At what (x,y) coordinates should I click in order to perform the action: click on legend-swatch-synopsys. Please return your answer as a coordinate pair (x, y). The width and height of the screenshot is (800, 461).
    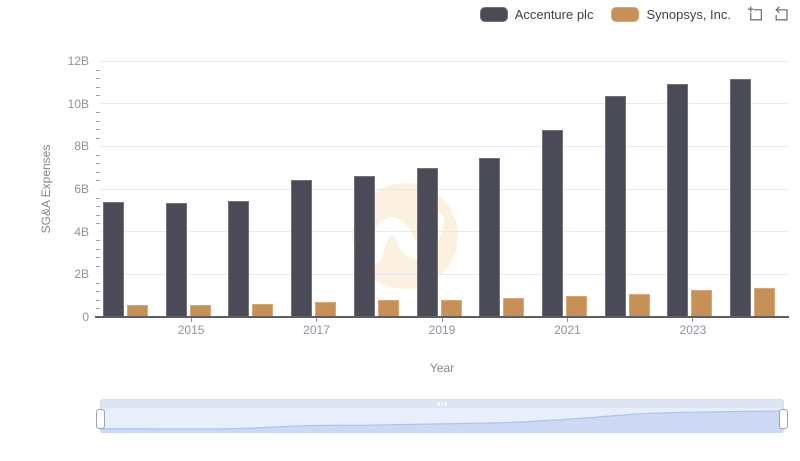
    Looking at the image, I should click on (625, 14).